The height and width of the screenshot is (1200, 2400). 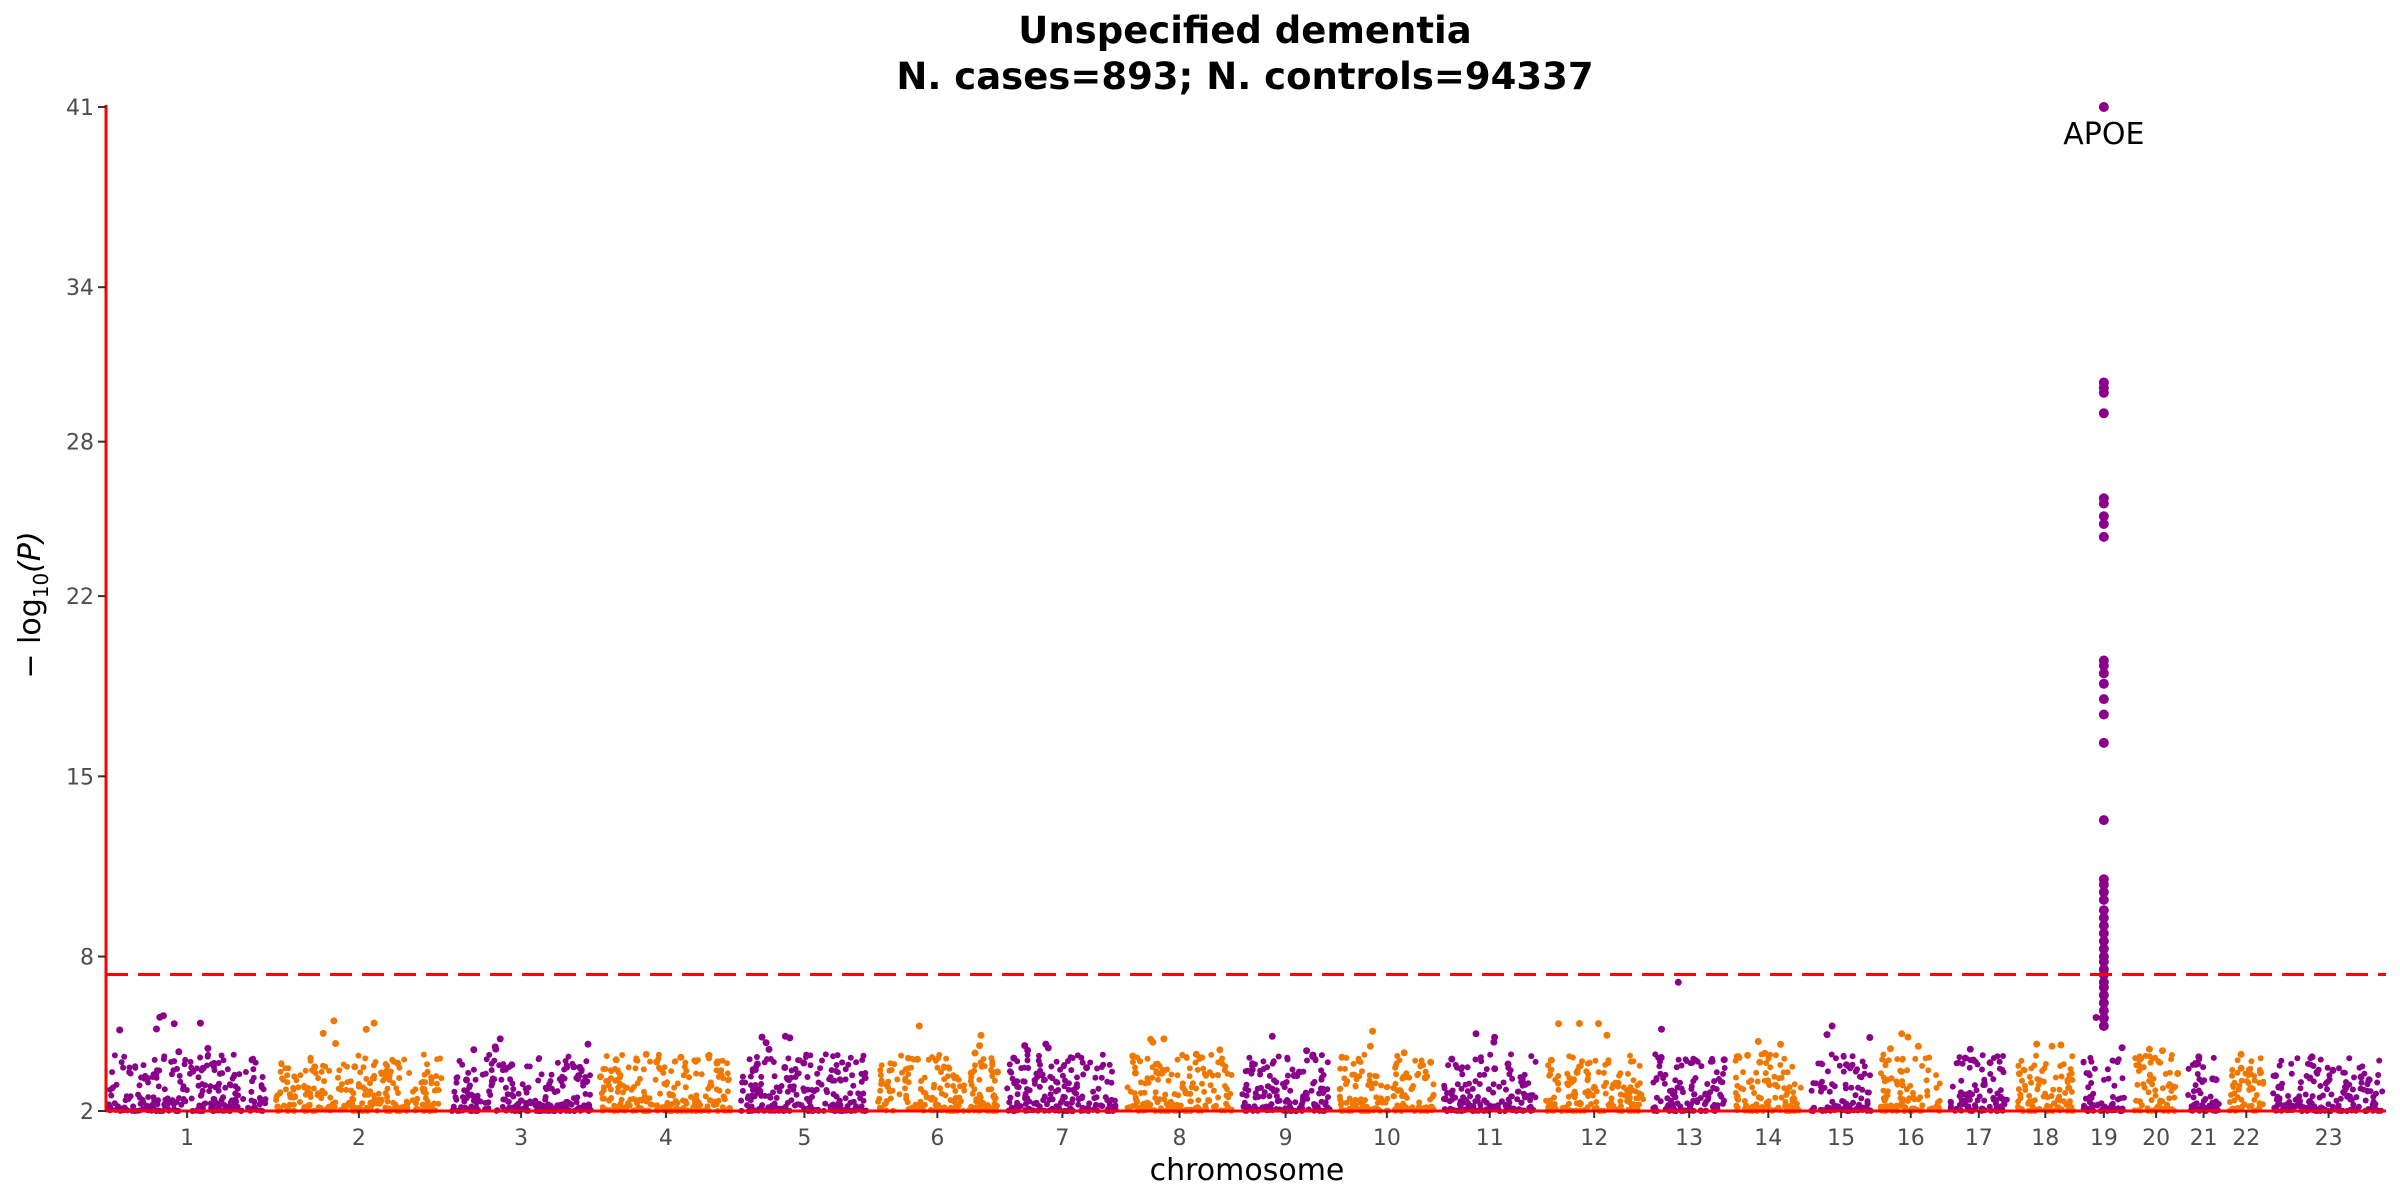 I want to click on x-tick-label: 10, so click(x=1387, y=1138).